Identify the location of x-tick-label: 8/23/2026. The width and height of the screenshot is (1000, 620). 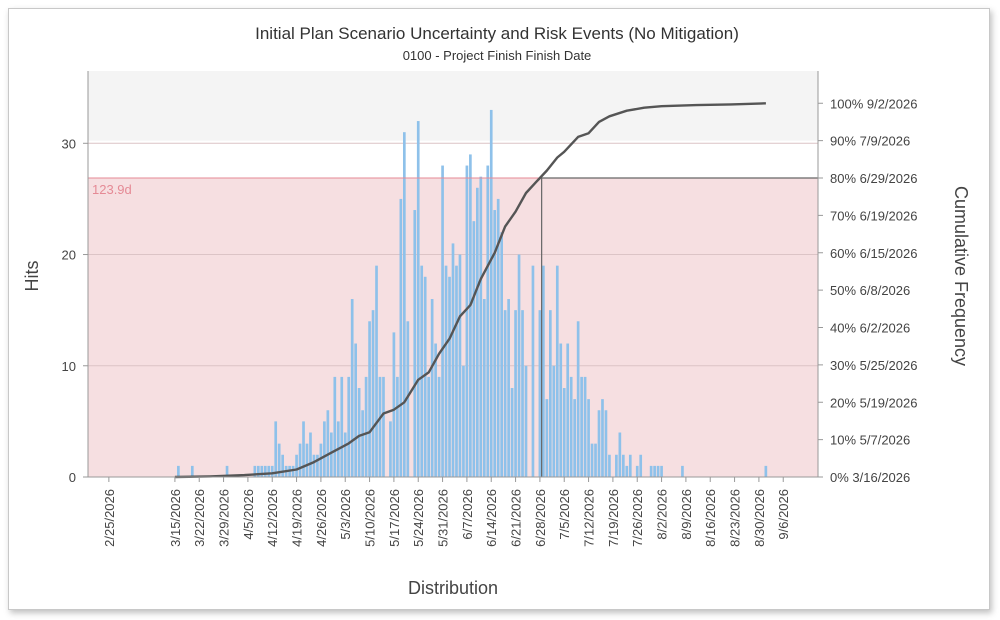
(735, 518).